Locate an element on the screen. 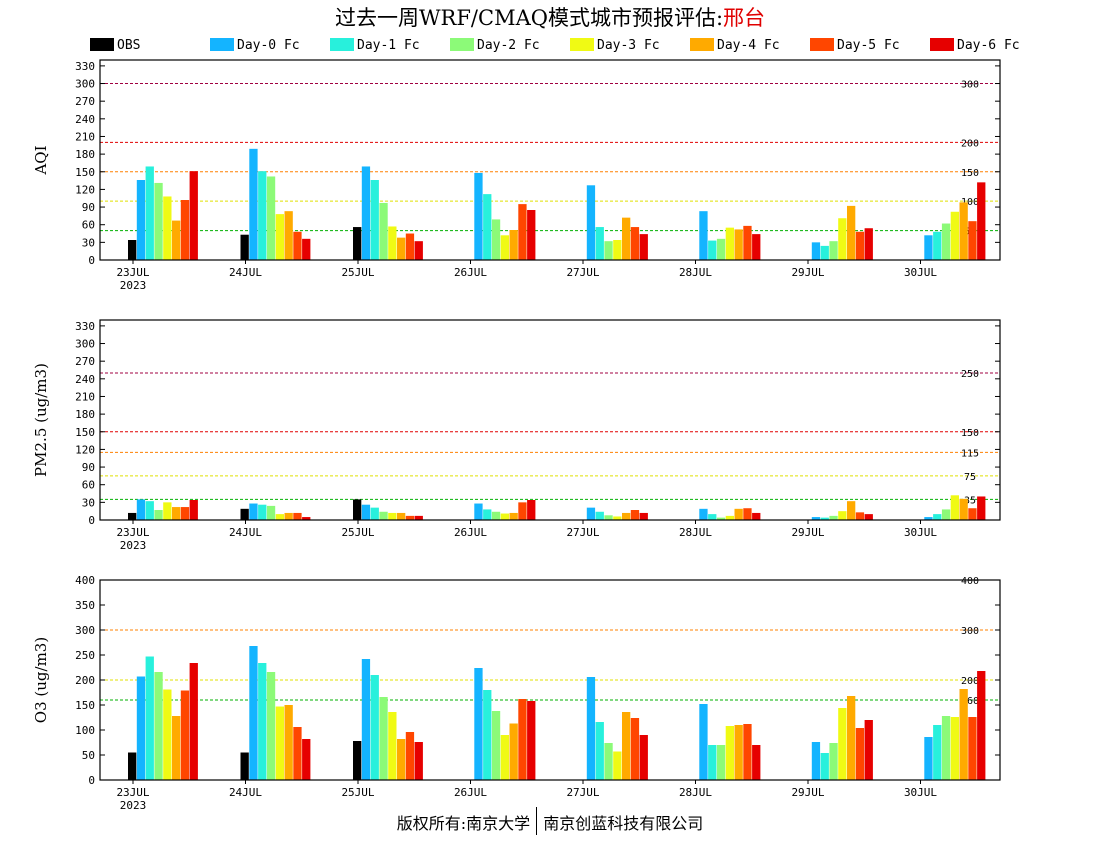 This screenshot has width=1100, height=850. y-axis-label: AQI is located at coordinates (41, 160).